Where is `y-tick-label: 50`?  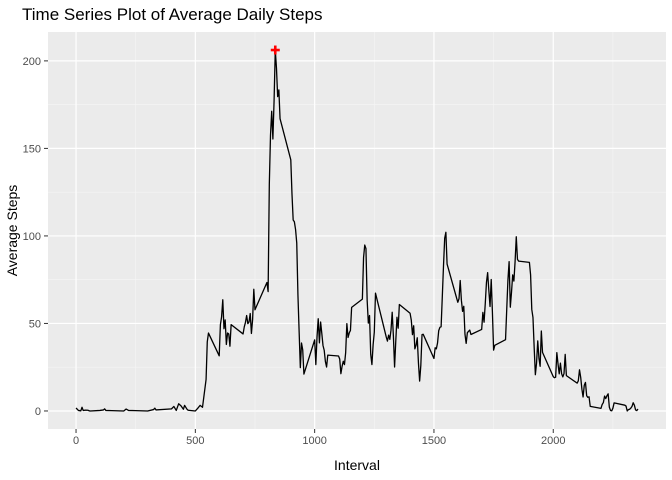 y-tick-label: 50 is located at coordinates (35, 324).